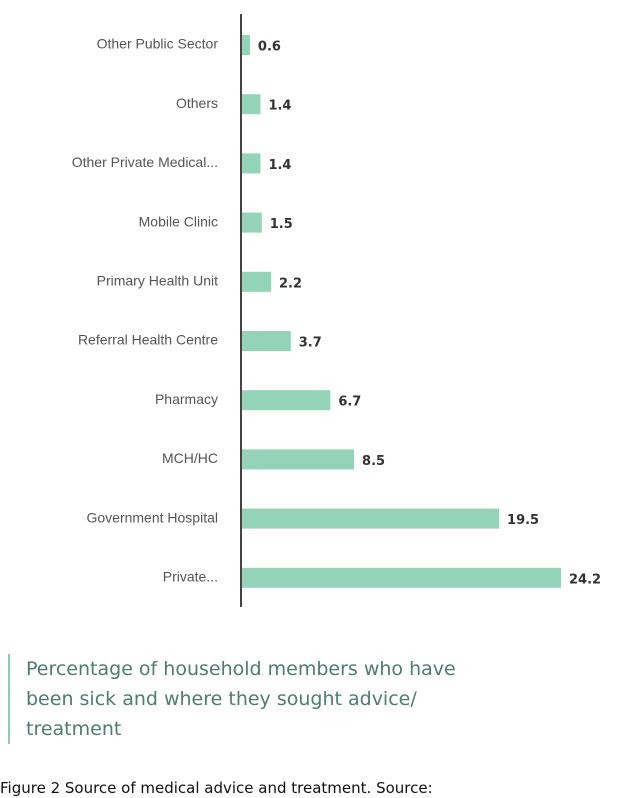  I want to click on category-label: Government Hospital, so click(152, 517).